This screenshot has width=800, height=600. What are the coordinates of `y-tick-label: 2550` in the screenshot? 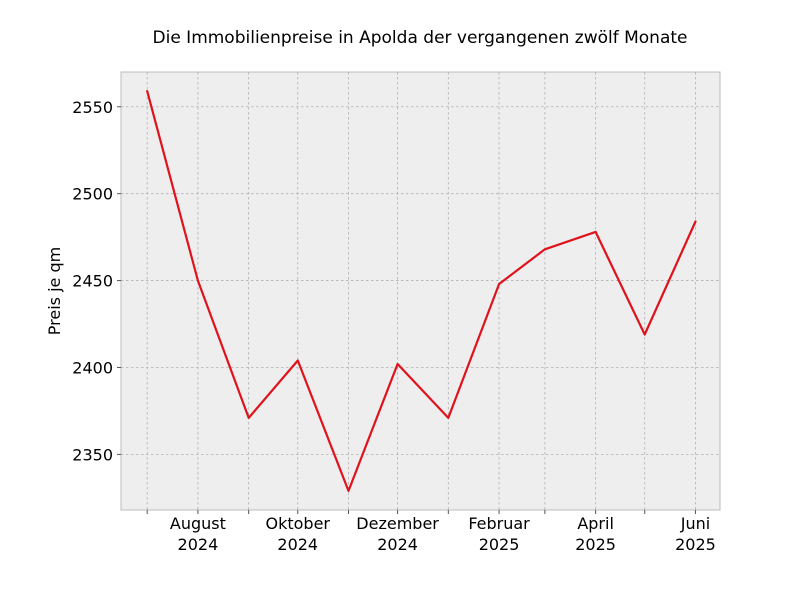 It's located at (92, 107).